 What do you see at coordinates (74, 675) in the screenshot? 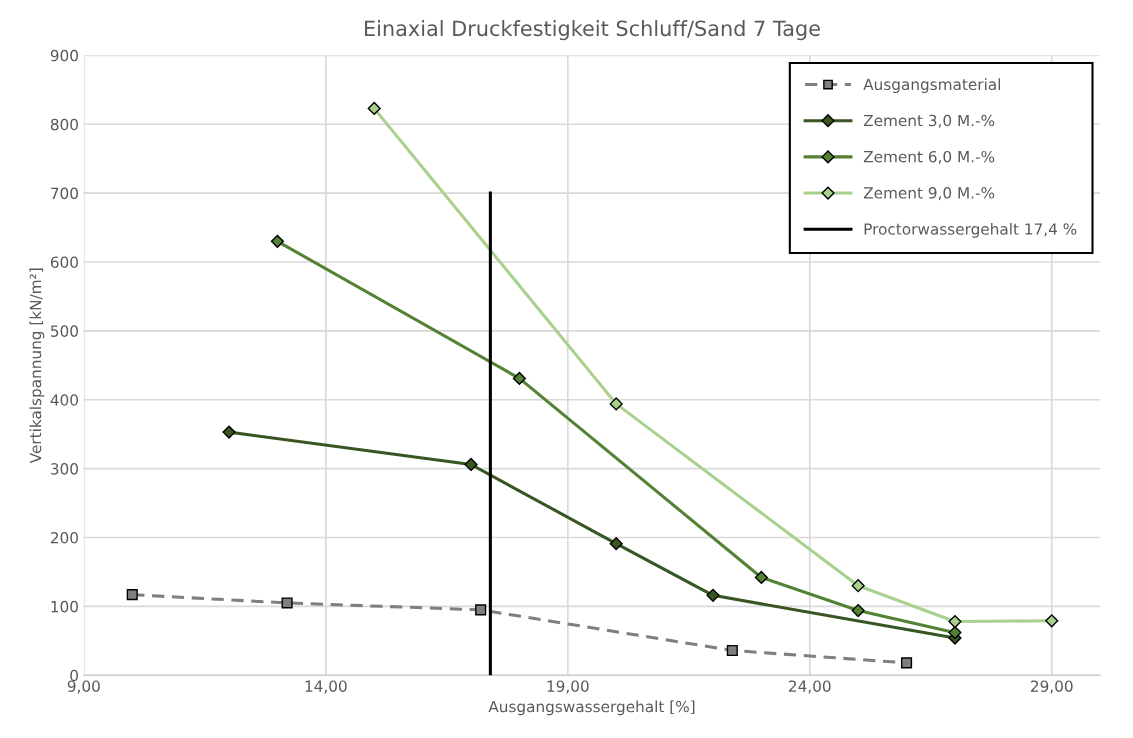
I see `y-tick-label: 0` at bounding box center [74, 675].